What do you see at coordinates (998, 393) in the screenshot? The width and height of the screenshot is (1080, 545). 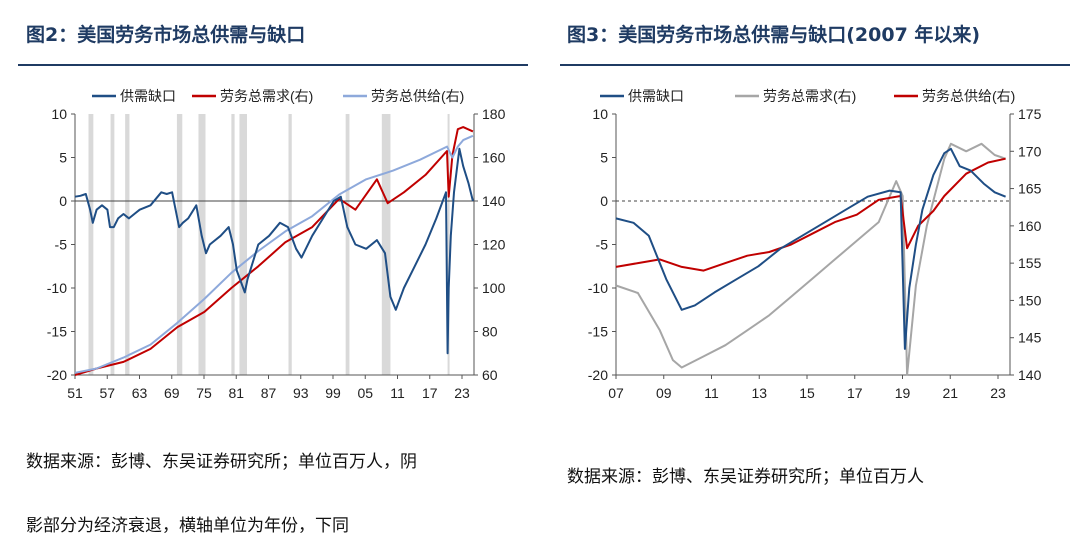 I see `right-x-tick-label: 23` at bounding box center [998, 393].